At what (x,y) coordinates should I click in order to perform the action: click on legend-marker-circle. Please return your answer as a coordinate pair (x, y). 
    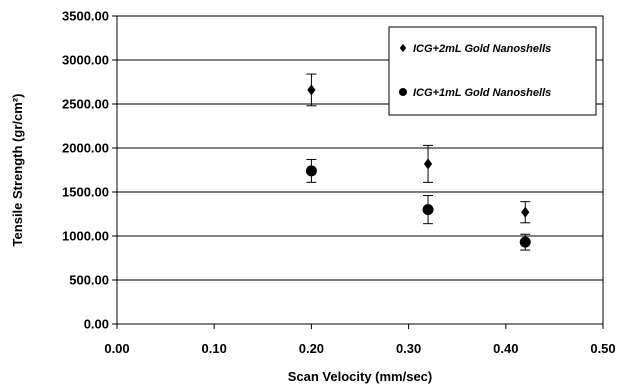
    Looking at the image, I should click on (403, 92).